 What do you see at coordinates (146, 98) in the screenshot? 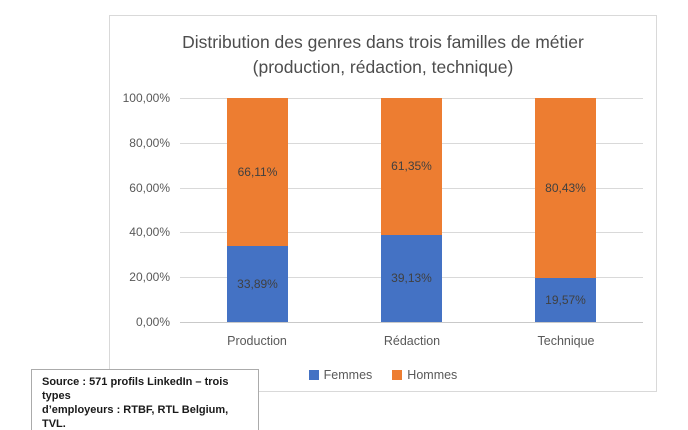
I see `y-axis-tick-label: 100,00%` at bounding box center [146, 98].